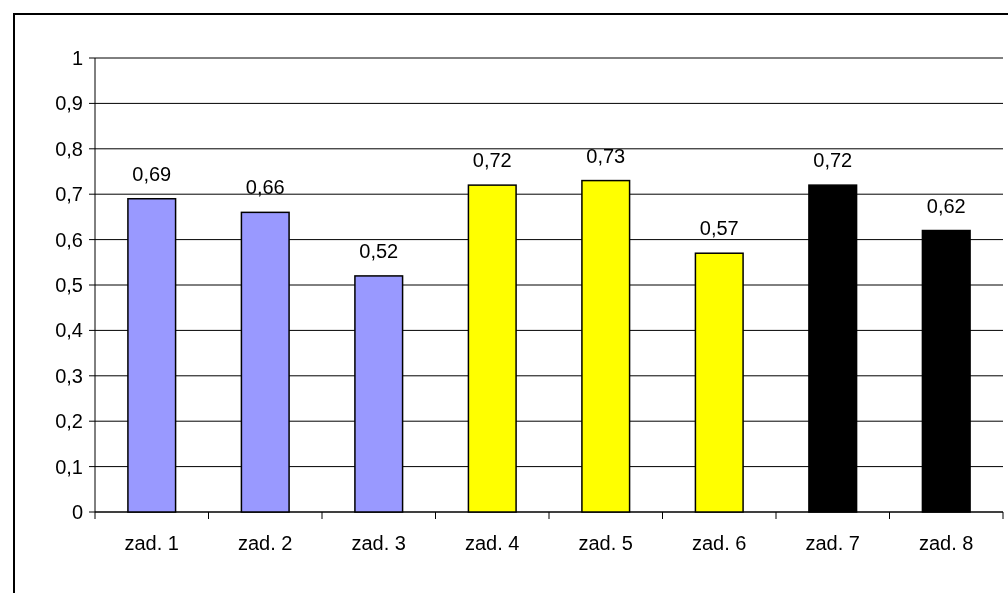  I want to click on y-tick-label: 0,2, so click(69, 421).